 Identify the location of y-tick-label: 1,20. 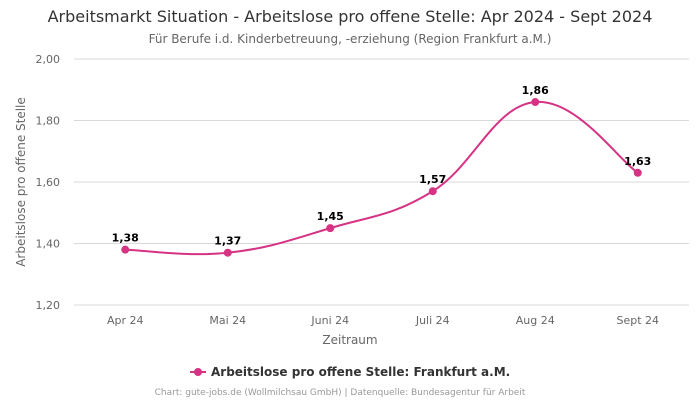
(48, 305).